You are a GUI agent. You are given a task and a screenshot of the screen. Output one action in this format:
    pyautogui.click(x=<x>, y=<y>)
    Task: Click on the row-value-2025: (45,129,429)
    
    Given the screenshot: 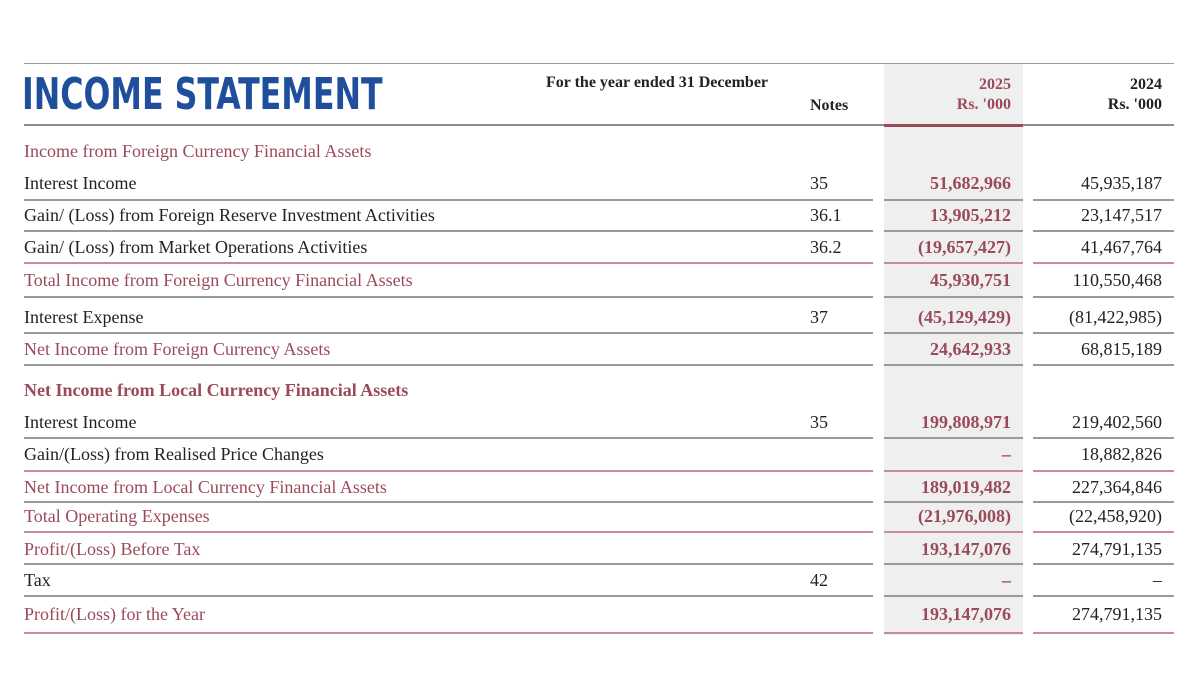 What is the action you would take?
    pyautogui.click(x=964, y=317)
    